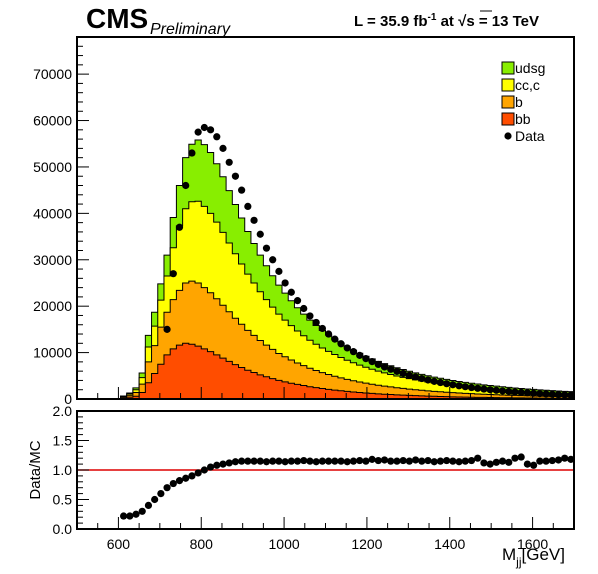 The width and height of the screenshot is (598, 574). I want to click on y-tick-label: 60000, so click(52, 121).